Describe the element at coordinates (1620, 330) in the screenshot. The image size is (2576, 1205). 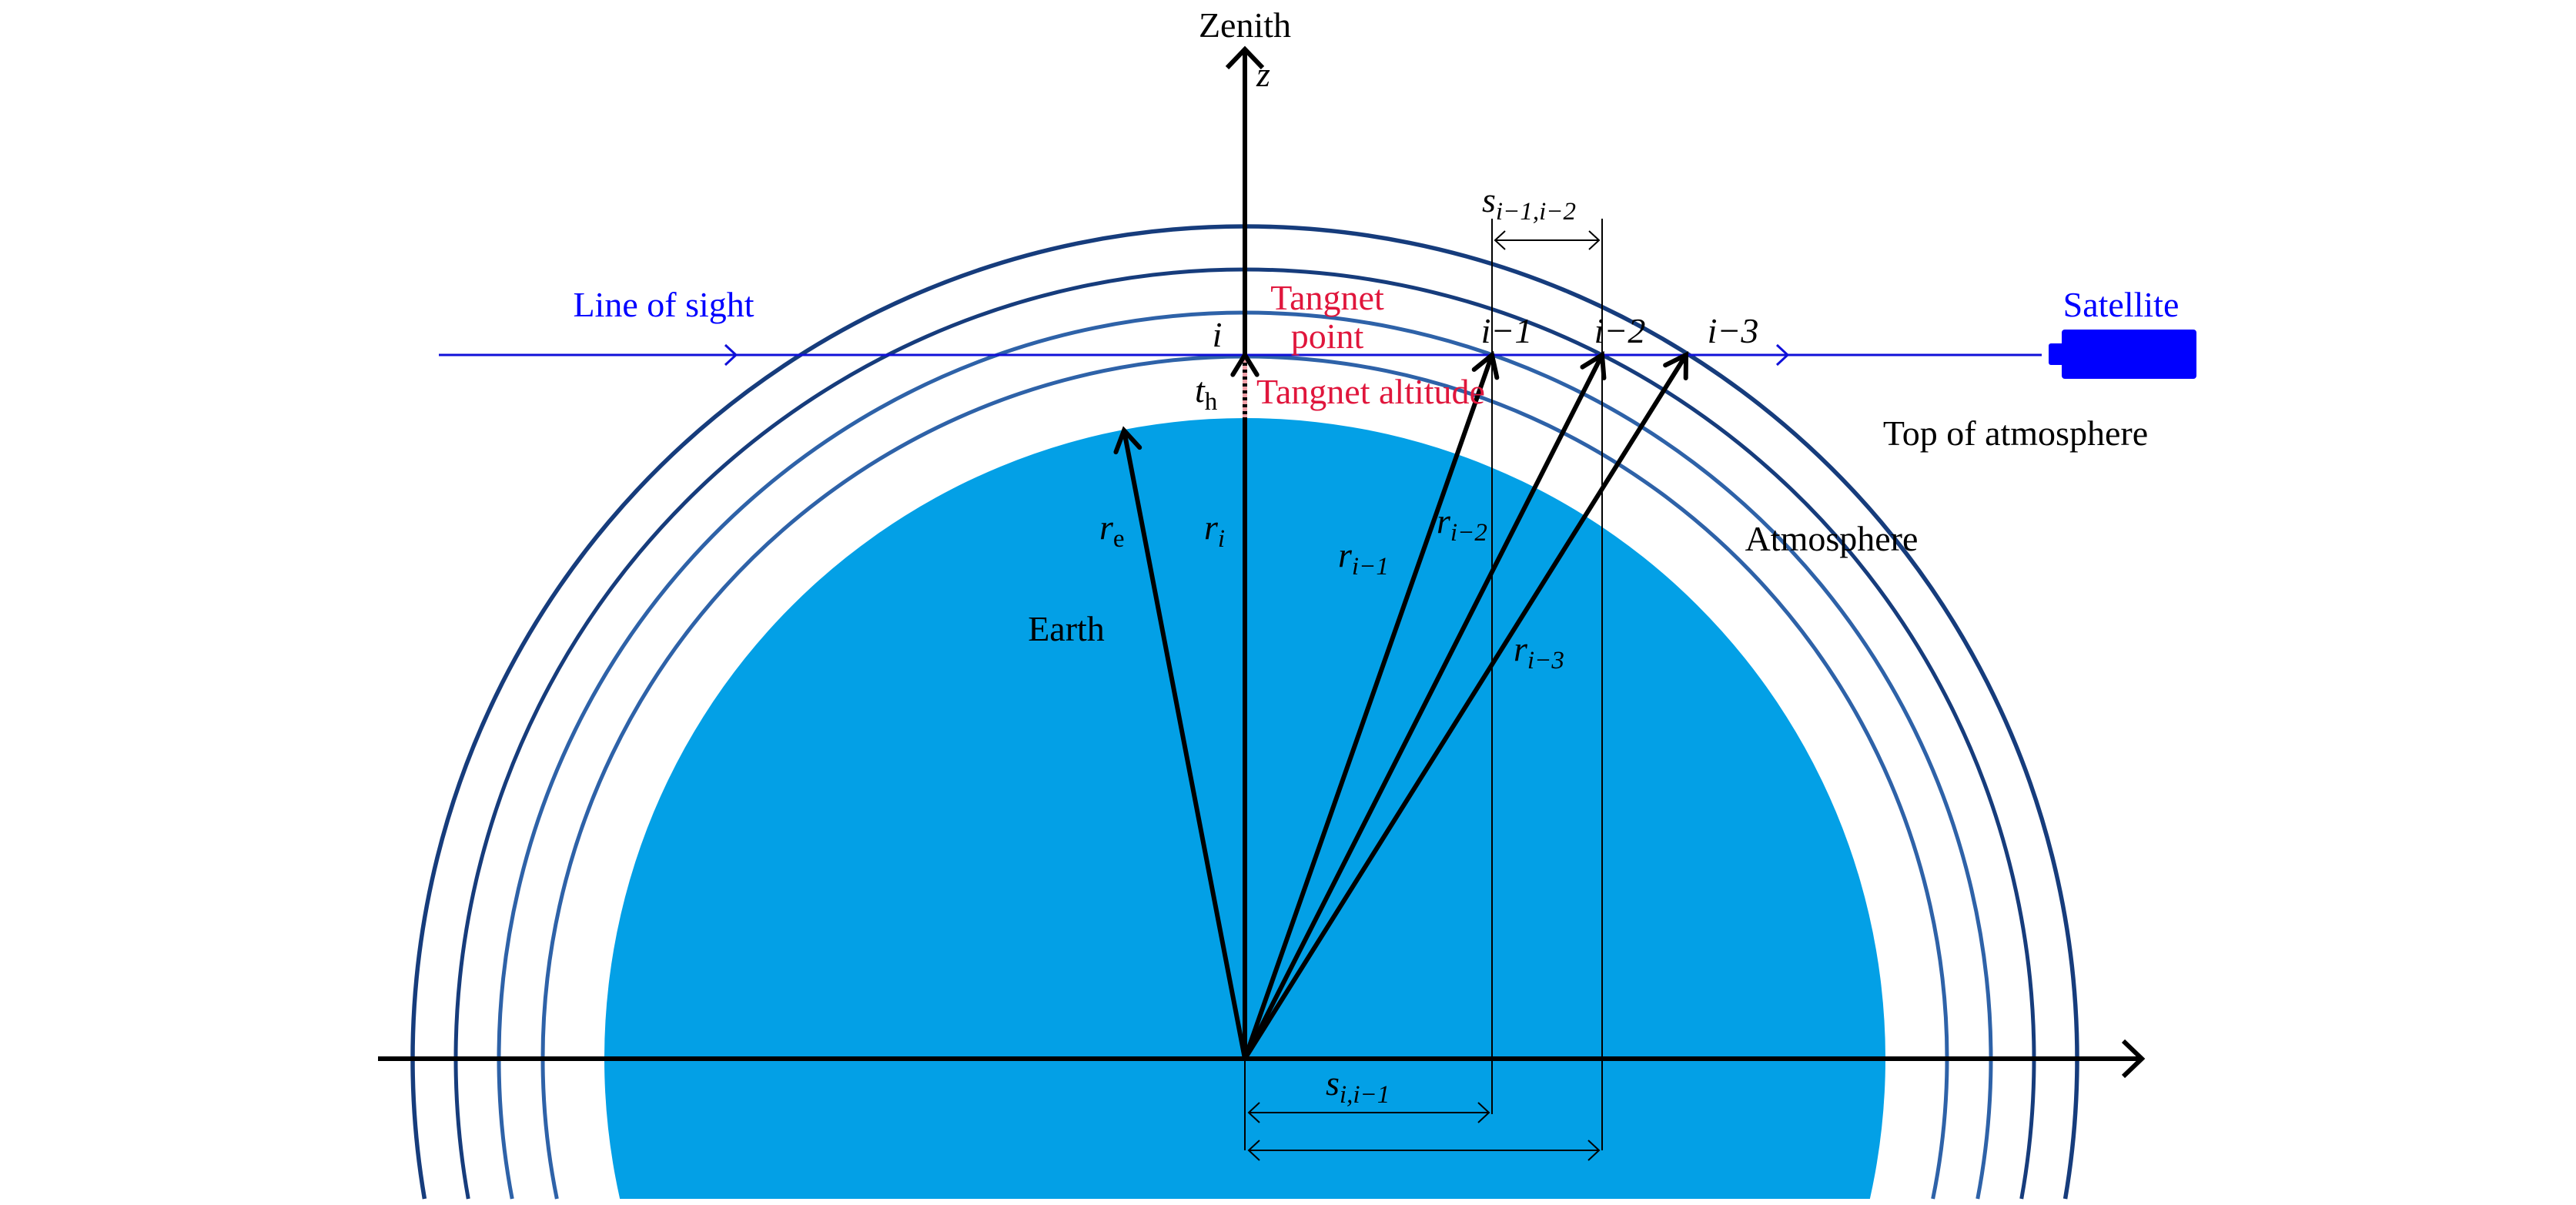
I see `point-i-2-label: i−2` at that location.